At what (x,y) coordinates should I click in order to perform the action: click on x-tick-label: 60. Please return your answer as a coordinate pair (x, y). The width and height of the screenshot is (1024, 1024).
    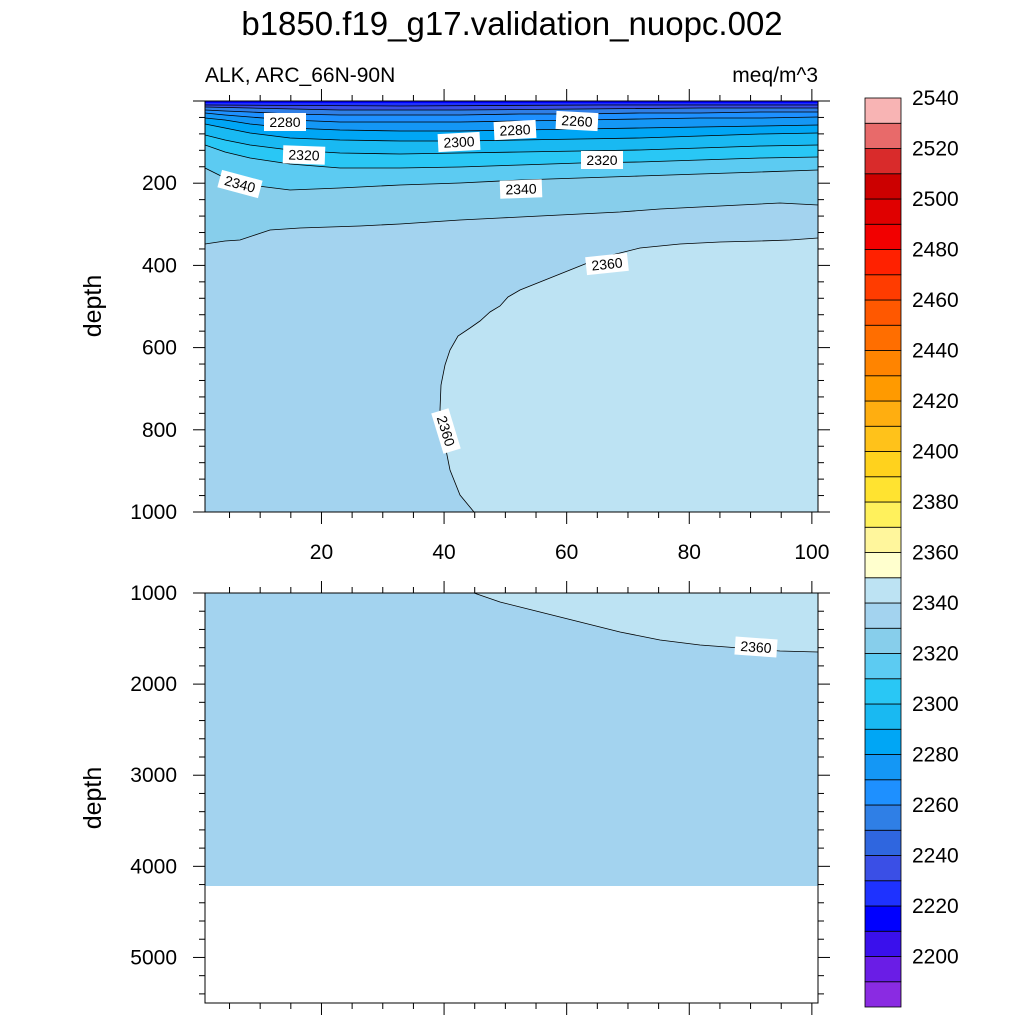
    Looking at the image, I should click on (566, 552).